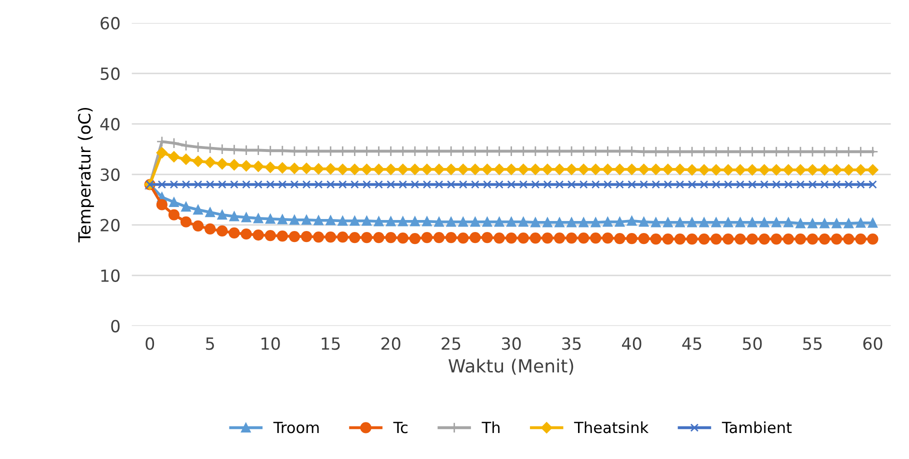 The image size is (909, 459). What do you see at coordinates (692, 344) in the screenshot?
I see `x-tick-label: 45` at bounding box center [692, 344].